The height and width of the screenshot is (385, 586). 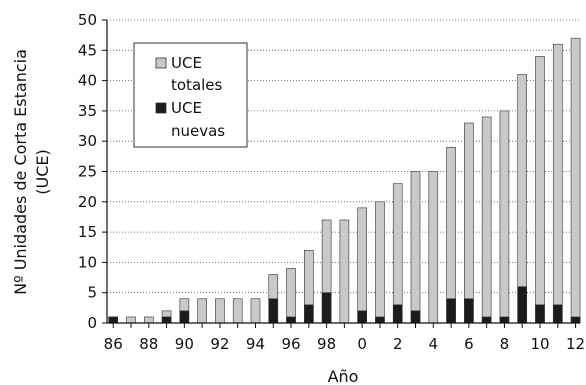 What do you see at coordinates (87, 50) in the screenshot?
I see `y-tick-label: 45` at bounding box center [87, 50].